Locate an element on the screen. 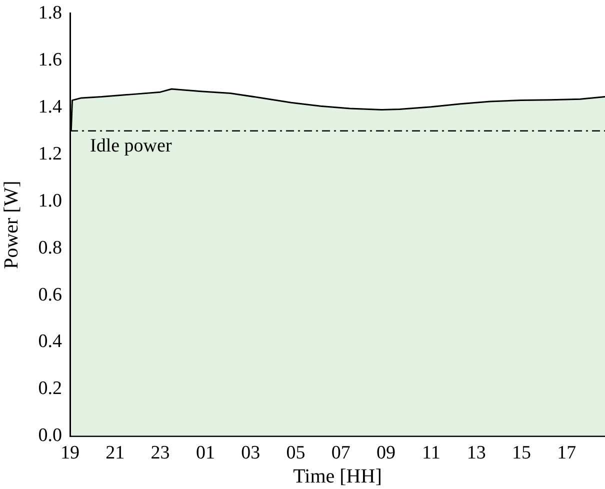 The width and height of the screenshot is (605, 489). y-tick-label: 1.2 is located at coordinates (50, 153).